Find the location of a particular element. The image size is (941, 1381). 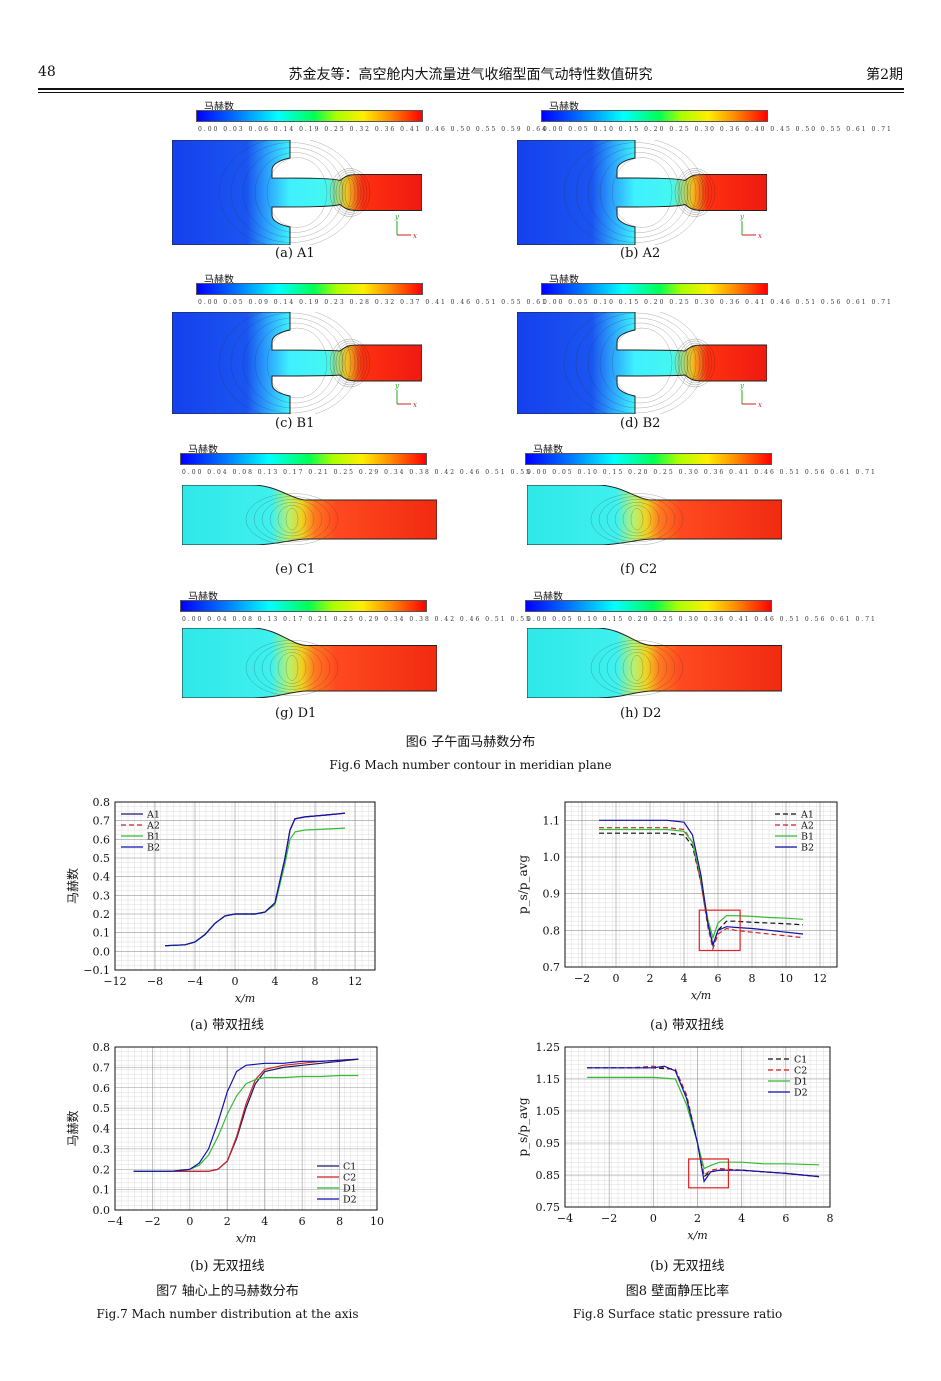

y-tick-label: 0.4 is located at coordinates (102, 1129).